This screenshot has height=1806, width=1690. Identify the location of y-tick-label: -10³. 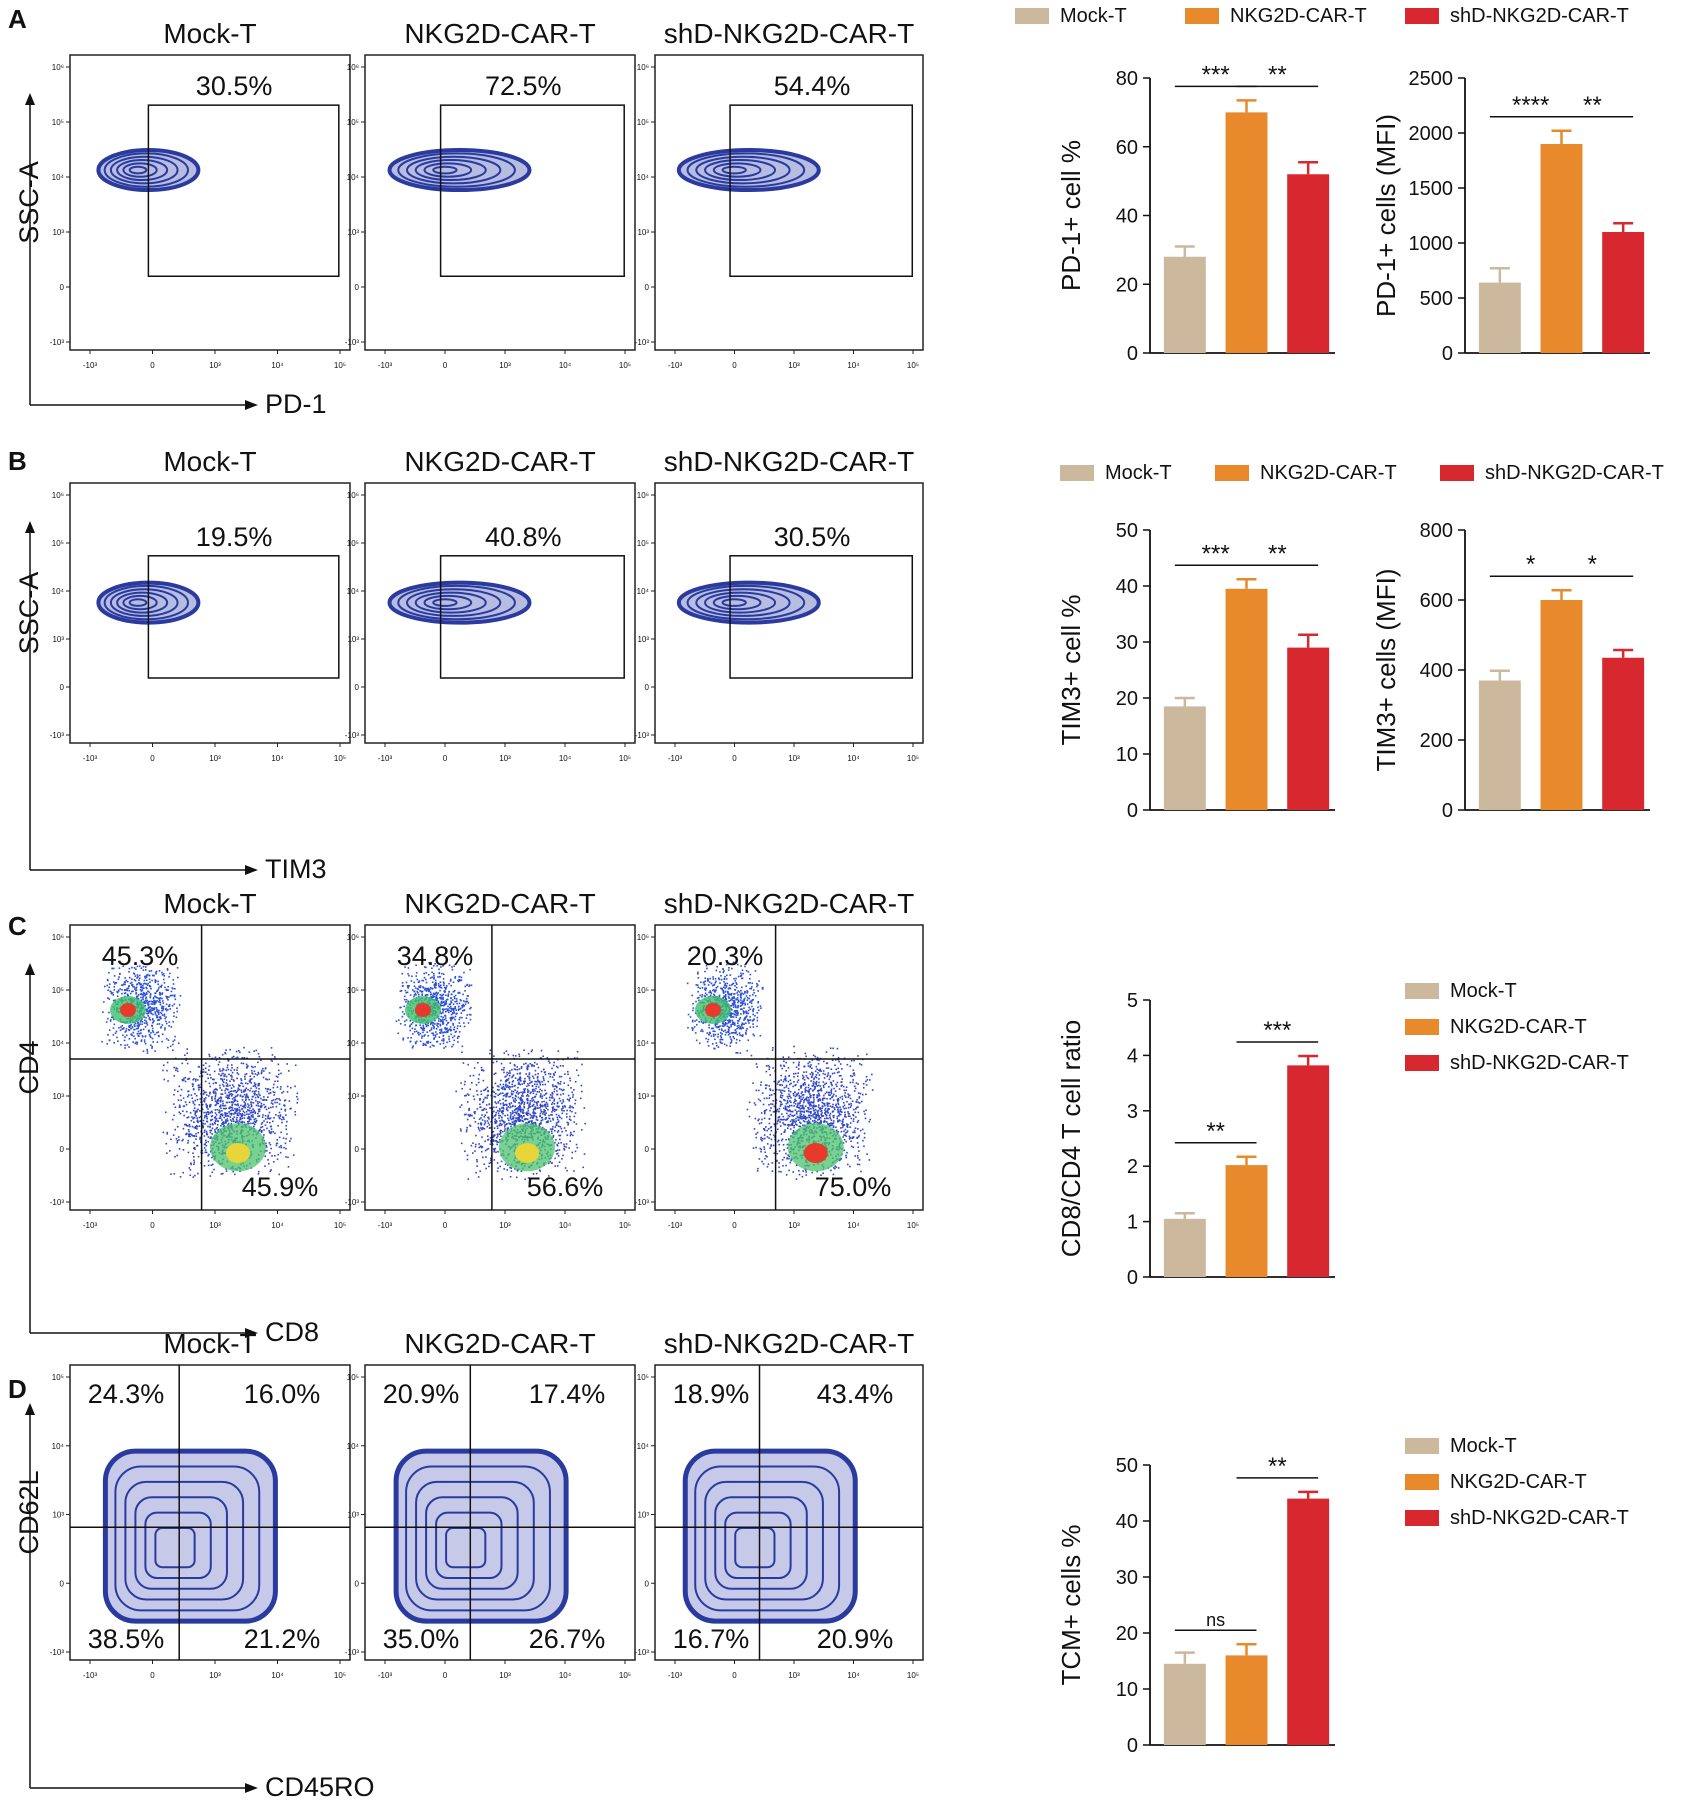
(642, 735).